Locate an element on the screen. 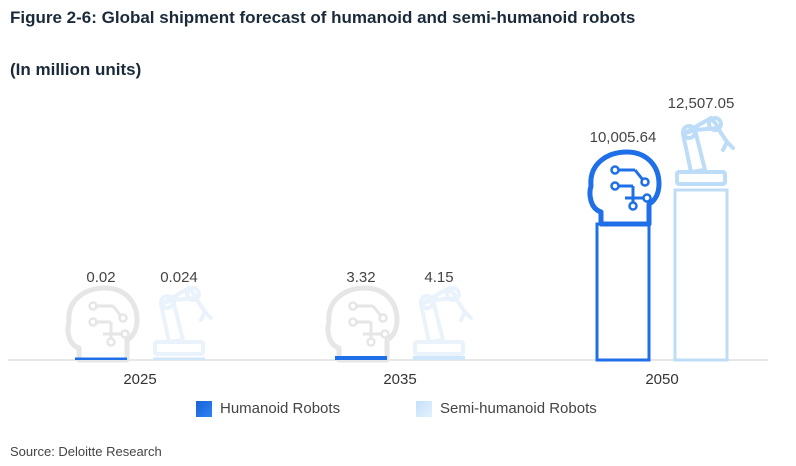 The height and width of the screenshot is (466, 796). legend-label-semi-humanoid: Semi-humanoid Robots is located at coordinates (518, 408).